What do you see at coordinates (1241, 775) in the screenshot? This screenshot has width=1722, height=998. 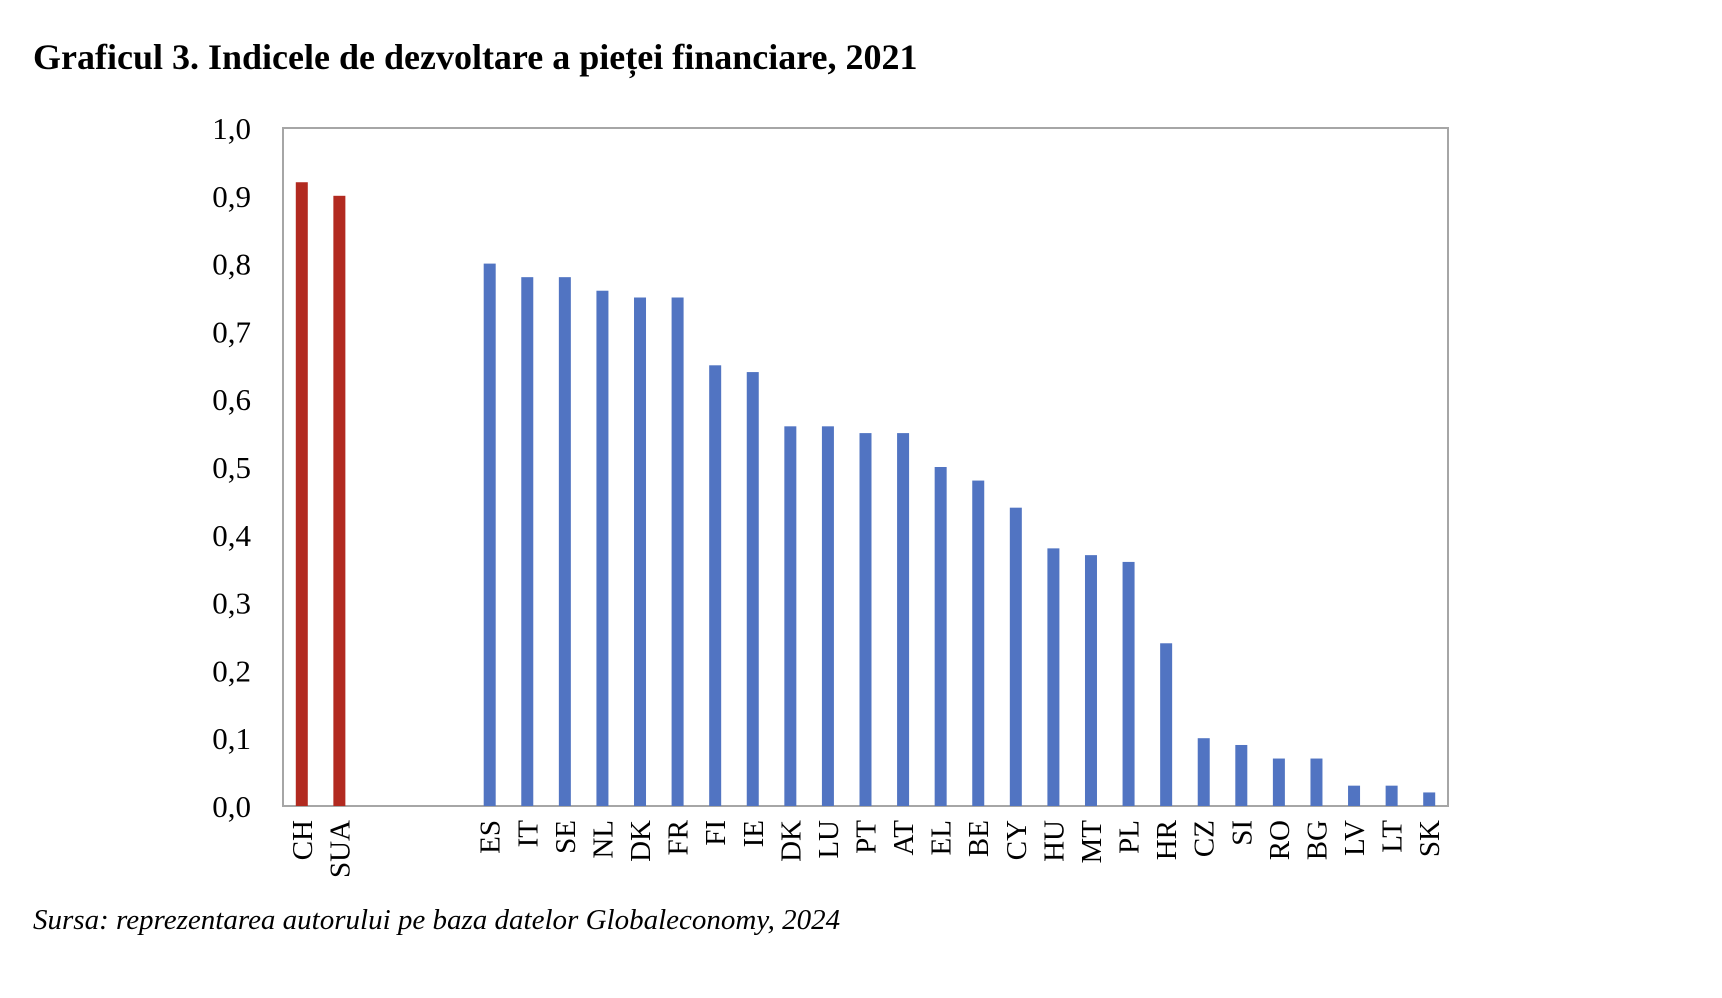 I see `bar-si` at bounding box center [1241, 775].